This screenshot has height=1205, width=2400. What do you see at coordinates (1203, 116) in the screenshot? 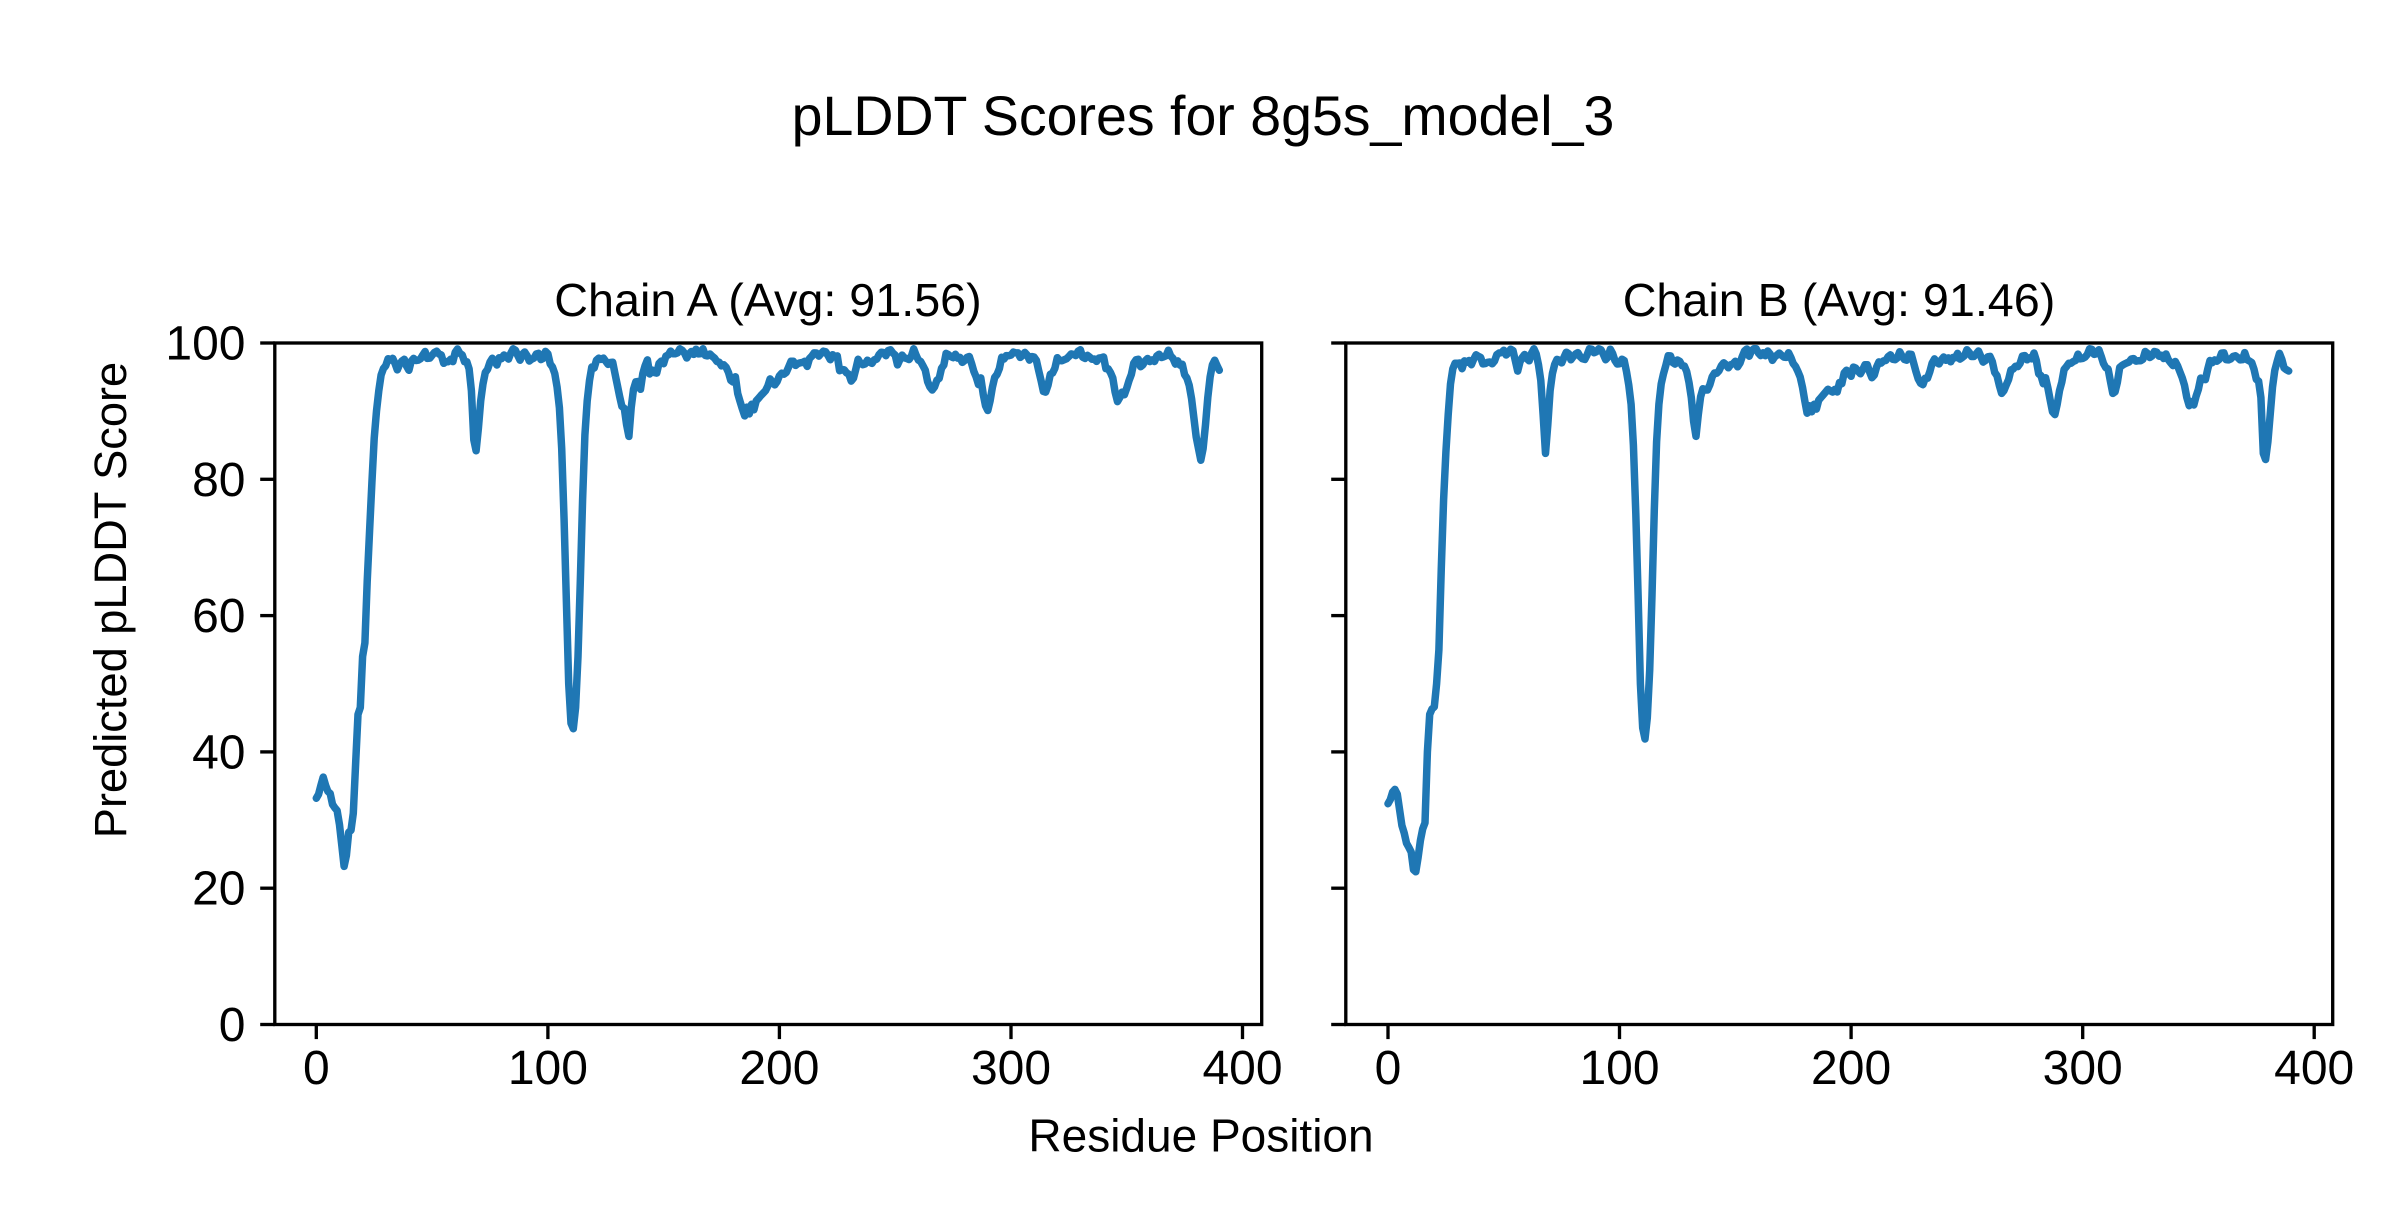
I see `svg-text: pLDDT Scores for 8g5s_model_3` at bounding box center [1203, 116].